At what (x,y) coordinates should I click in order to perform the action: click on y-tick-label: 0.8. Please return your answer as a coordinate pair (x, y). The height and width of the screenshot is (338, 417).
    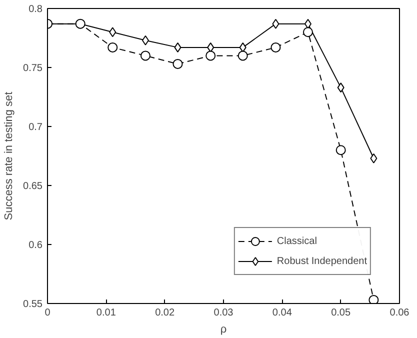
    Looking at the image, I should click on (35, 9).